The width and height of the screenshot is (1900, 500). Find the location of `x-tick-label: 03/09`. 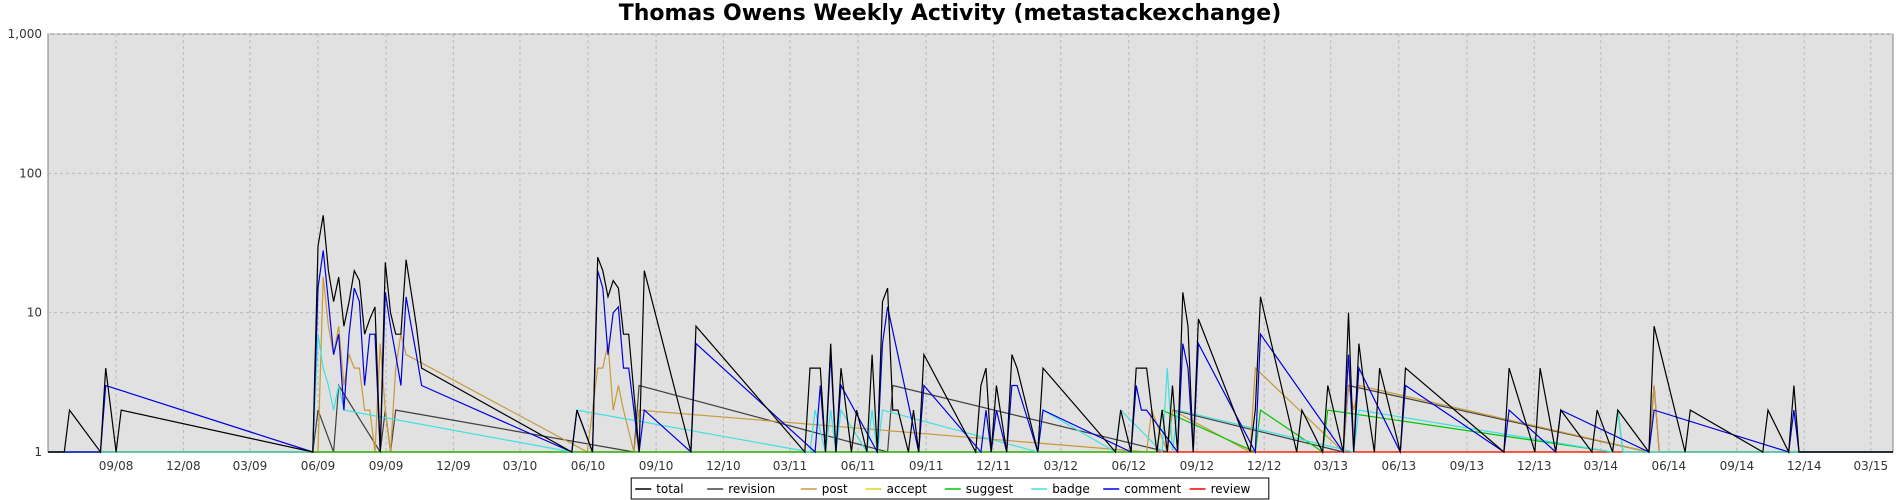

x-tick-label: 03/09 is located at coordinates (250, 466).